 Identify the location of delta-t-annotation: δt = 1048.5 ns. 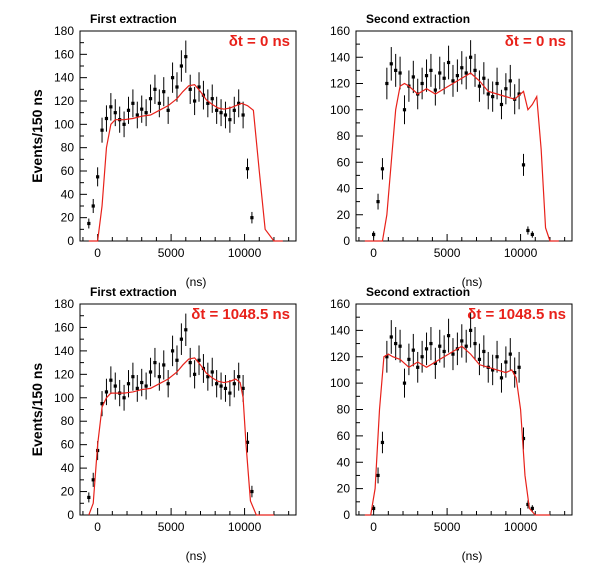
(516, 314).